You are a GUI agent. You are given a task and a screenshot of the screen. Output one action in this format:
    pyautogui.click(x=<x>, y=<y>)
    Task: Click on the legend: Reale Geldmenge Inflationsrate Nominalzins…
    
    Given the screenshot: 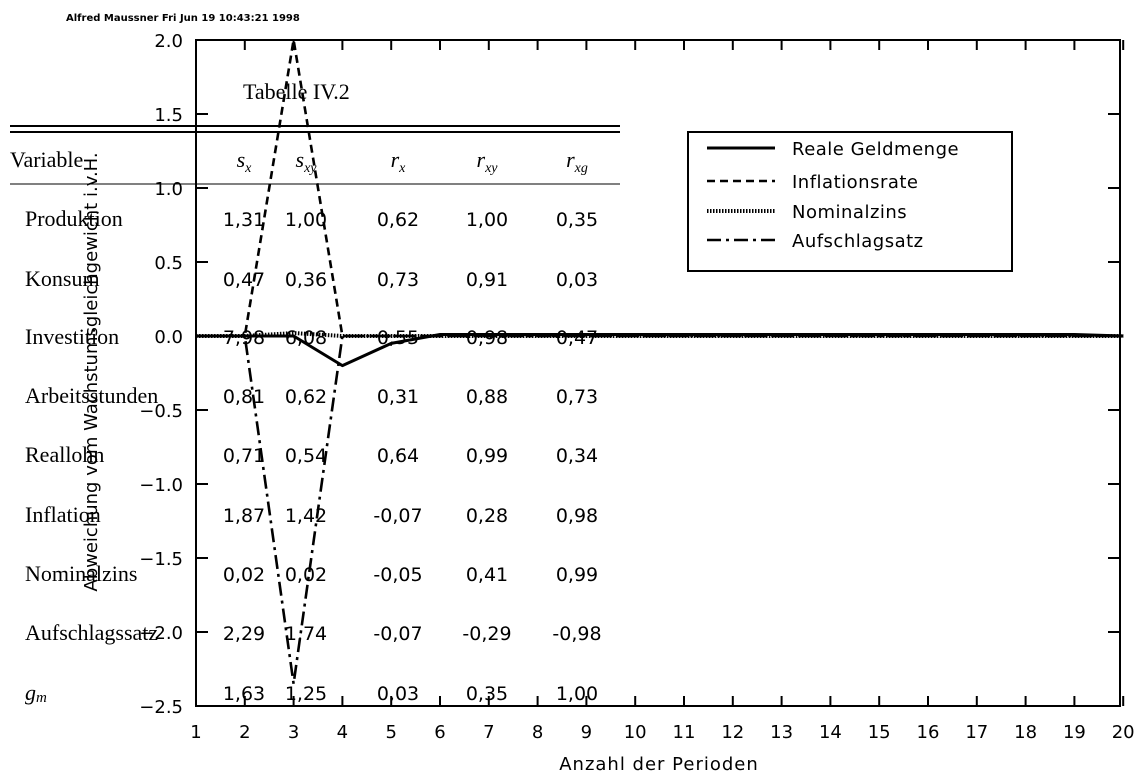 What is the action you would take?
    pyautogui.click(x=850, y=201)
    